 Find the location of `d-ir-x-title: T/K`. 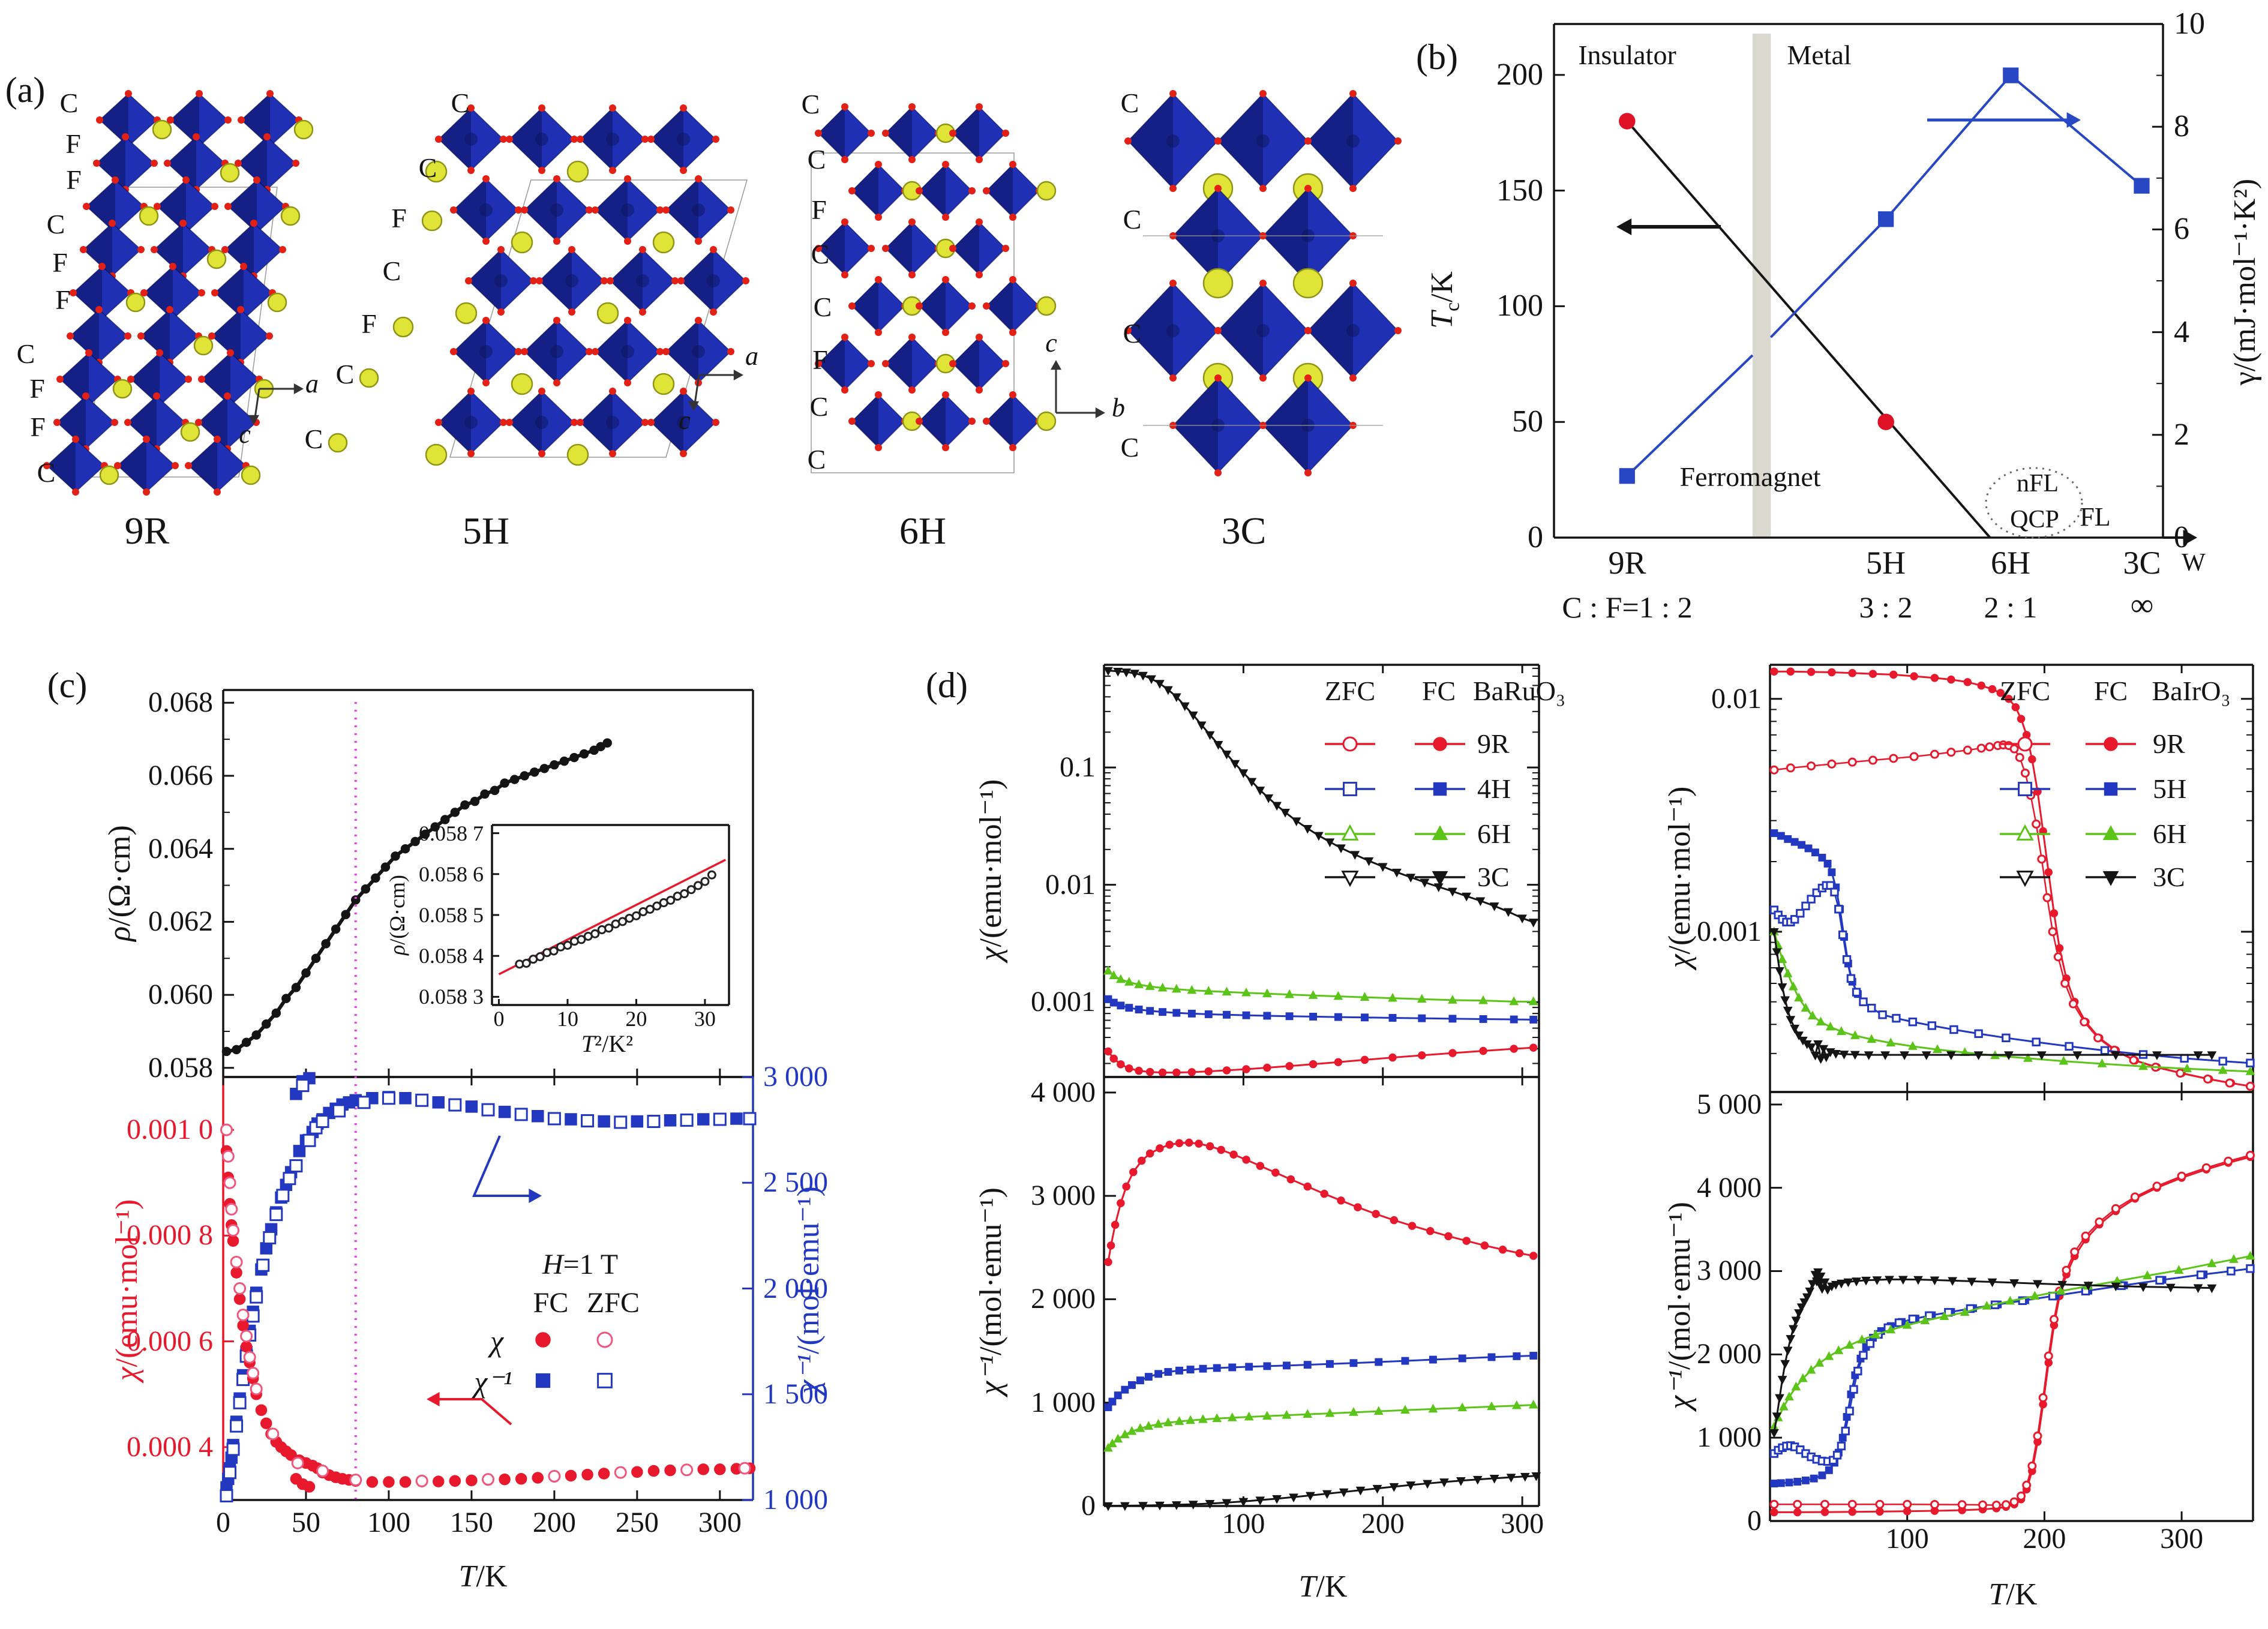

d-ir-x-title: T/K is located at coordinates (2013, 1594).